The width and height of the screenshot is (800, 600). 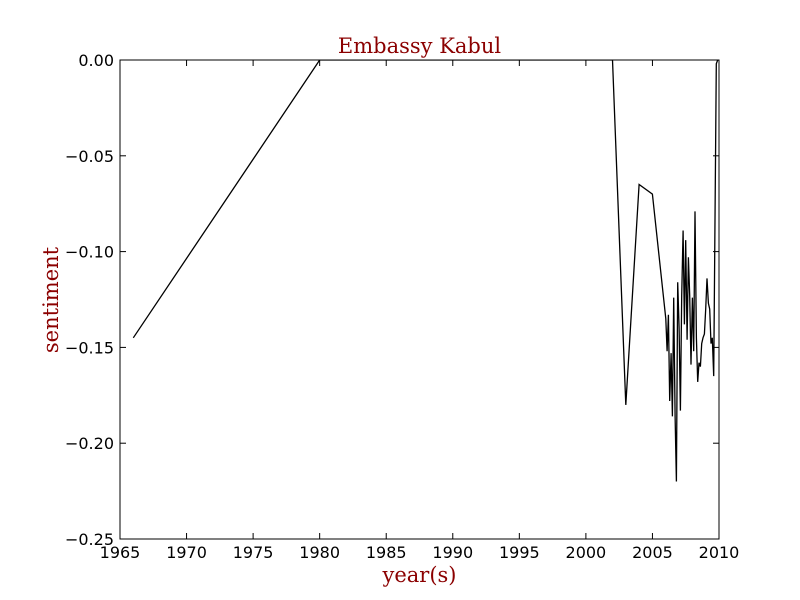 I want to click on y-tick-label: −0.15, so click(x=89, y=347).